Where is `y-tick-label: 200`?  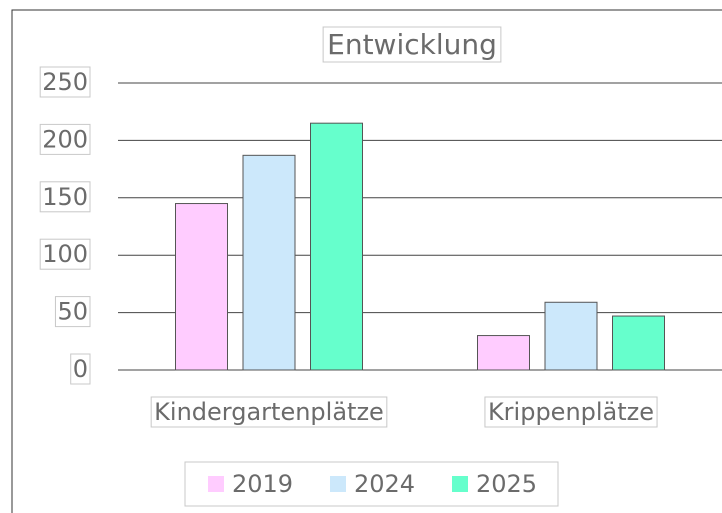 y-tick-label: 200 is located at coordinates (65, 139).